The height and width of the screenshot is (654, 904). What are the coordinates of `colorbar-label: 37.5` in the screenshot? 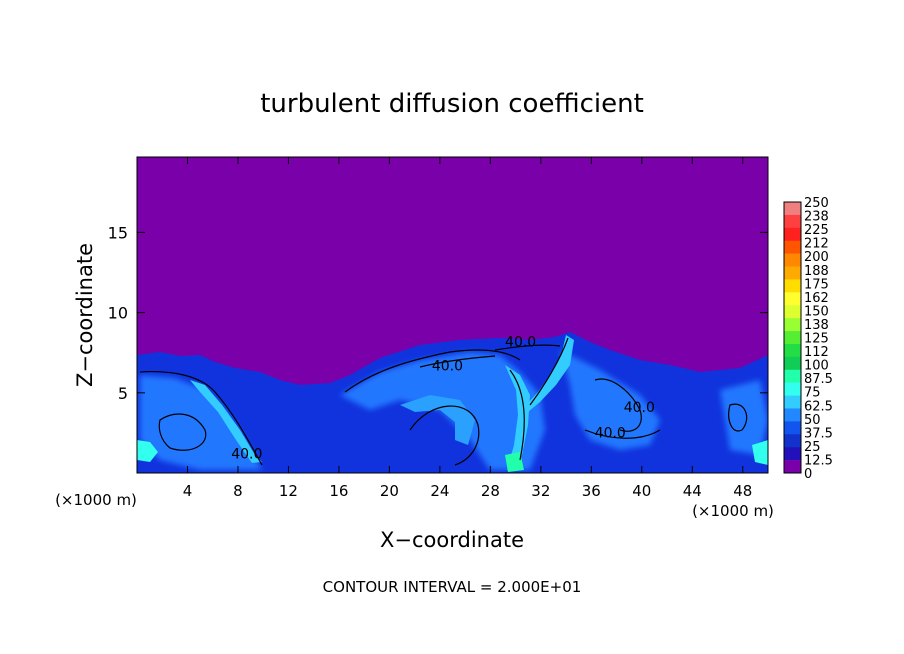 It's located at (818, 433).